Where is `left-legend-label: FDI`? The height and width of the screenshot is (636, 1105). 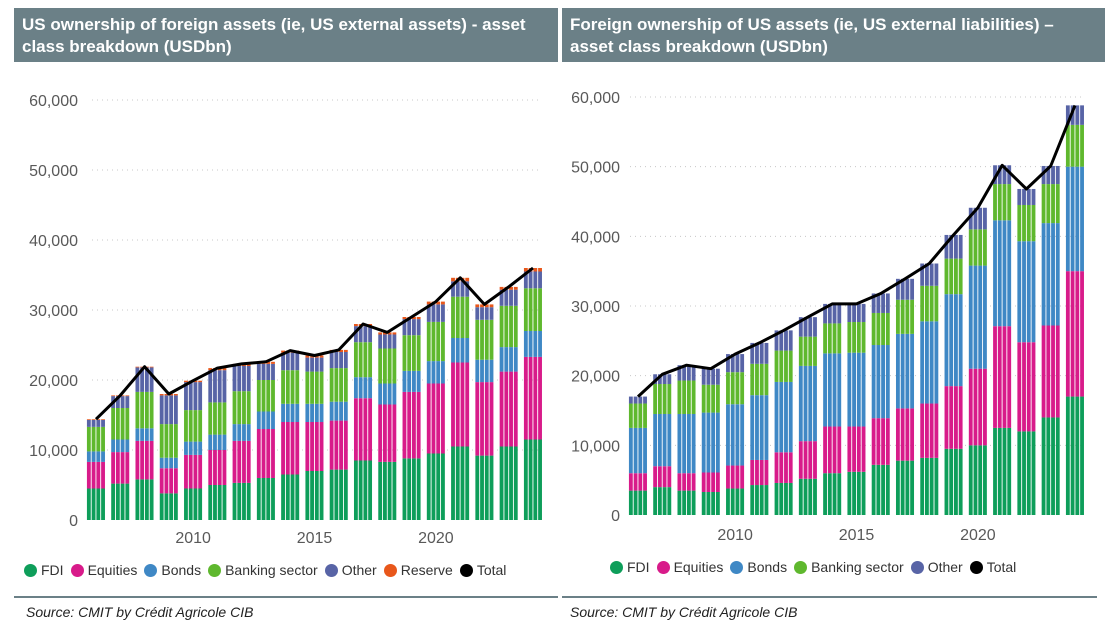 left-legend-label: FDI is located at coordinates (52, 570).